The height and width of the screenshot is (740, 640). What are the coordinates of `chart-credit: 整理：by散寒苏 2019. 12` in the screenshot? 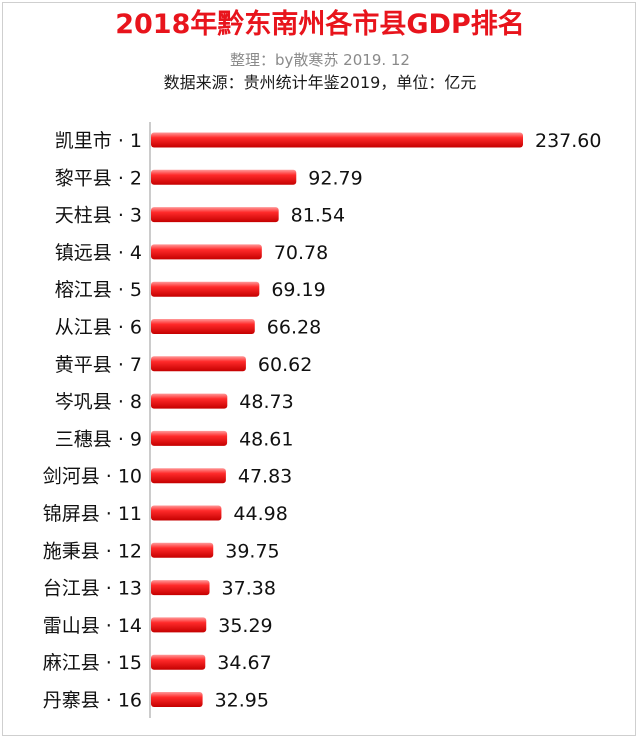 It's located at (320, 60).